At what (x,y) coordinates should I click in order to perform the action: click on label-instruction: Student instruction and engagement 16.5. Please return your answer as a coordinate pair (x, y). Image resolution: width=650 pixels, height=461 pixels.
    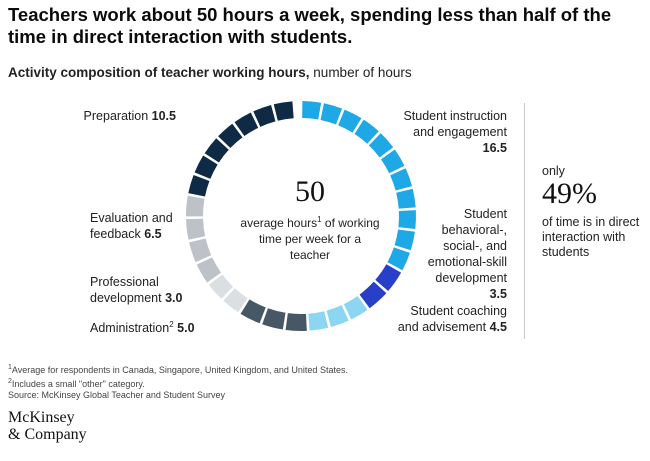
    Looking at the image, I should click on (455, 132).